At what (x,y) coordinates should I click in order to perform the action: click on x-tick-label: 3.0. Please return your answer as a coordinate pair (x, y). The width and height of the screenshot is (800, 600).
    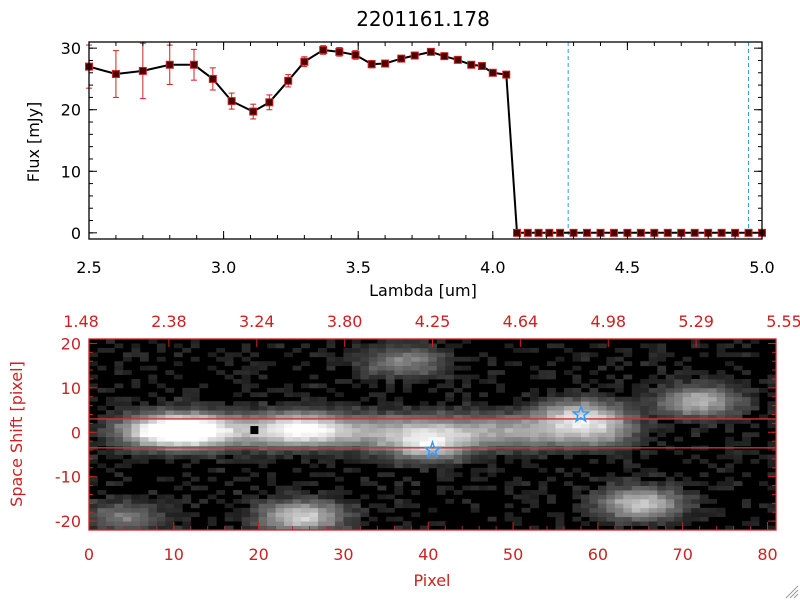
    Looking at the image, I should click on (223, 267).